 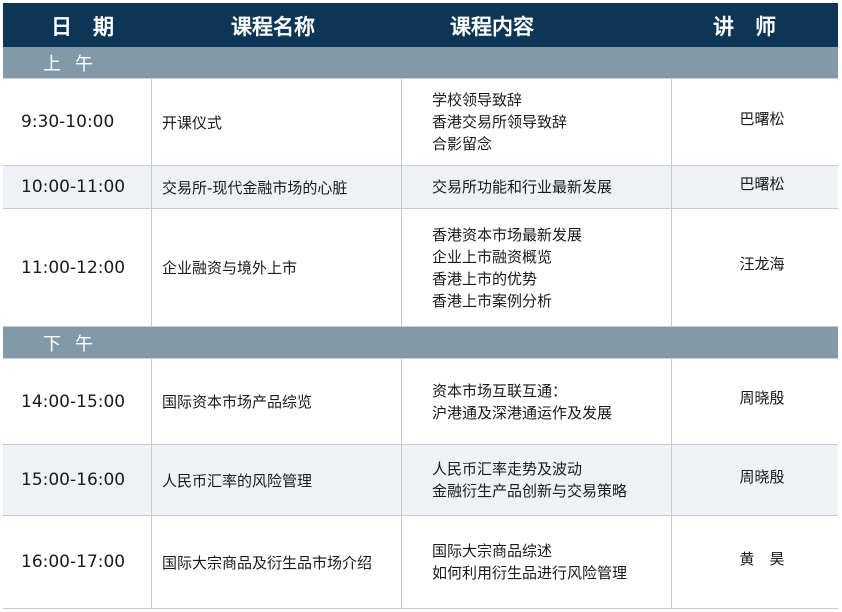 What do you see at coordinates (530, 573) in the screenshot?
I see `content-line: 如何利用衍生品进行风险管理` at bounding box center [530, 573].